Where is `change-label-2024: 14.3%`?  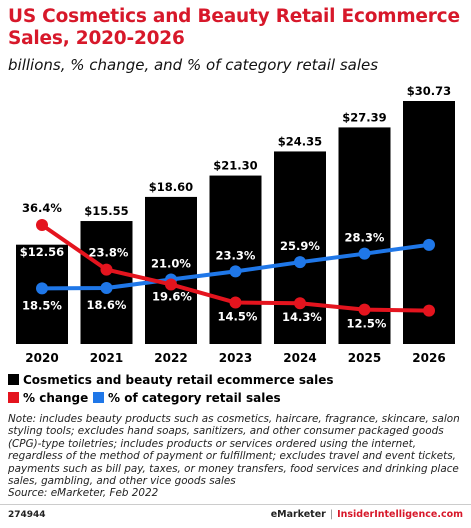
change-label-2024: 14.3% is located at coordinates (302, 317).